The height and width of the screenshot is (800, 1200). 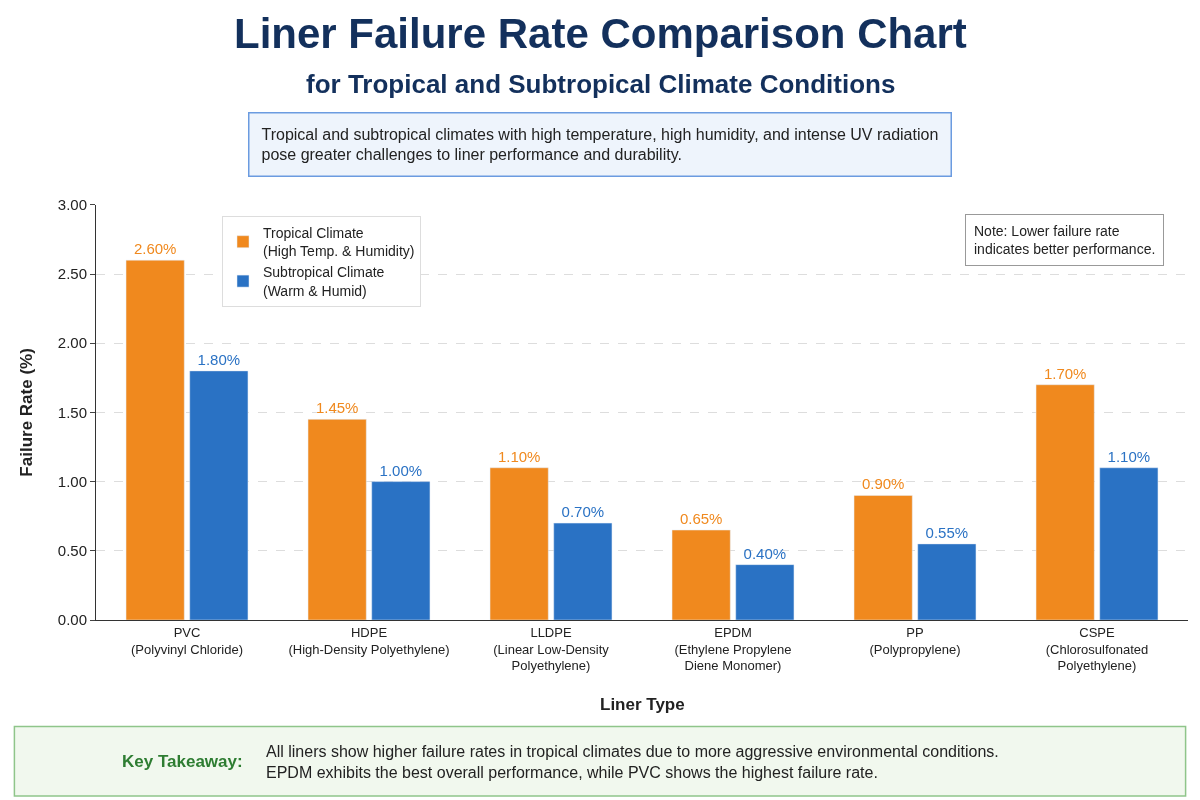 I want to click on legend-label: Subtropical Climate (Warm & Humid), so click(x=324, y=281).